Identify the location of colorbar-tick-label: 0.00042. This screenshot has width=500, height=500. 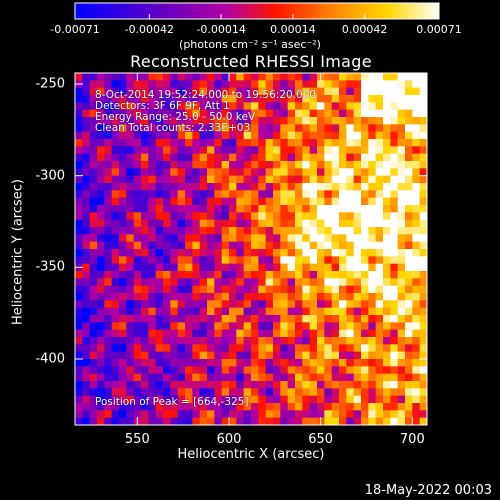
(364, 29).